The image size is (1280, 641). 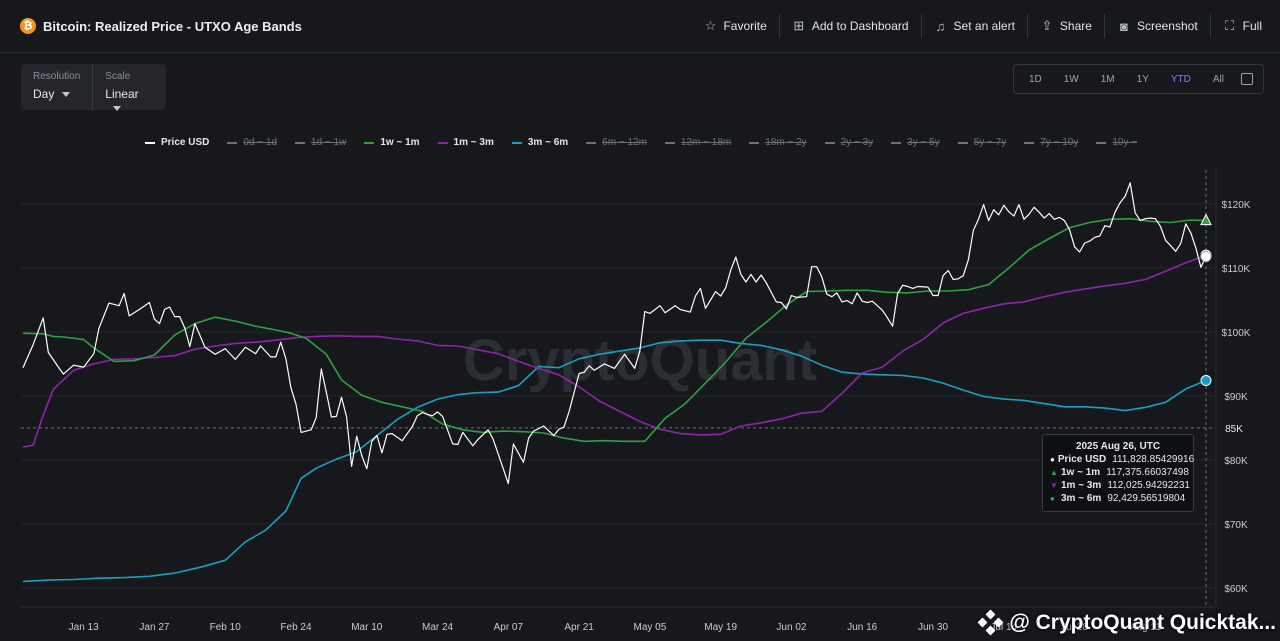 I want to click on scale-label: Scale, so click(x=118, y=76).